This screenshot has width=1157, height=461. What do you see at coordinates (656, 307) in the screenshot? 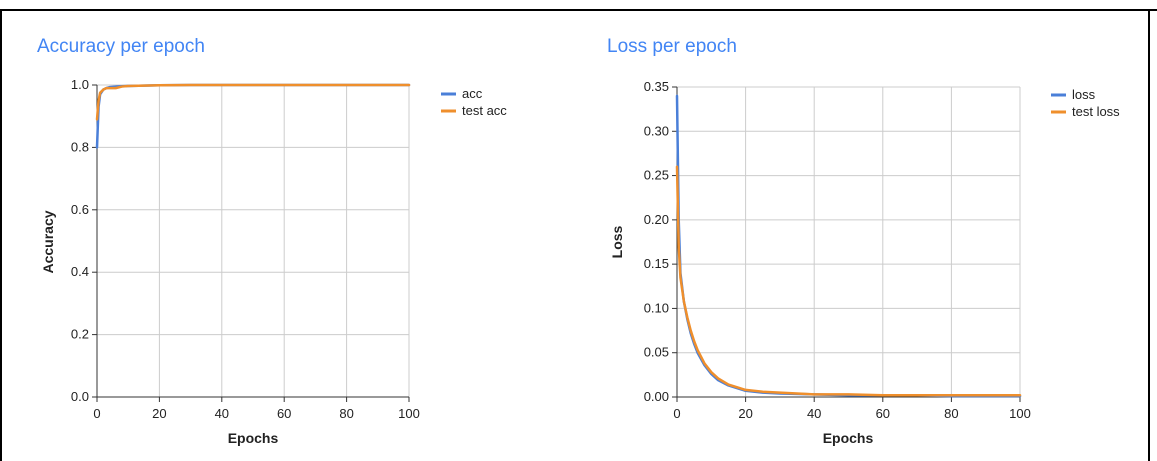
I see `y-tick-label: 0.10` at bounding box center [656, 307].